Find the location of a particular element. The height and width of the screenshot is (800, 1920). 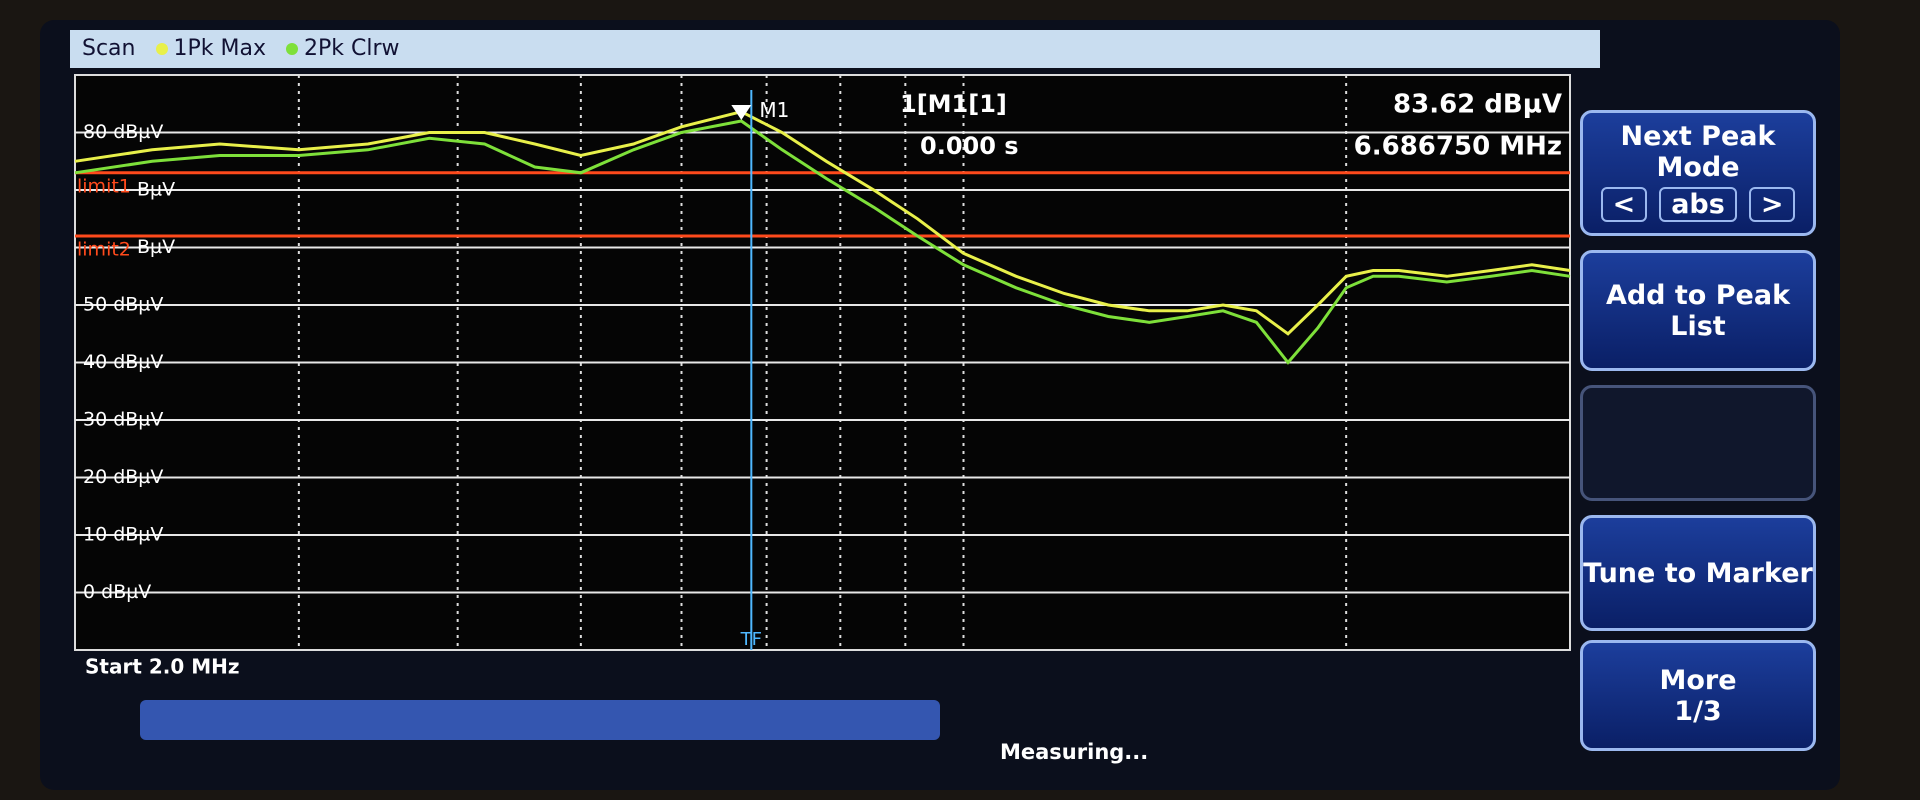

softkey: More 1/3 is located at coordinates (1698, 695).